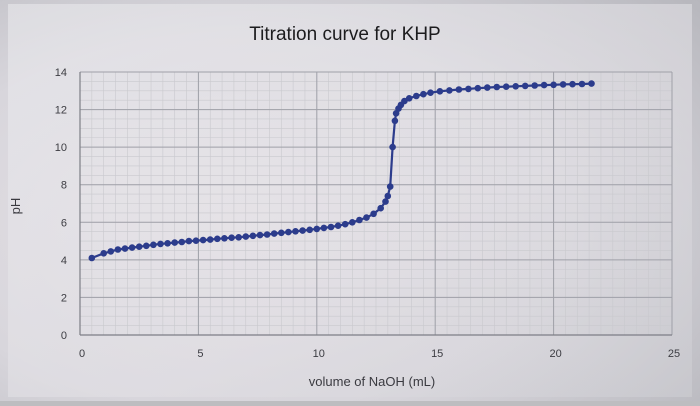 The width and height of the screenshot is (700, 406). Describe the element at coordinates (64, 186) in the screenshot. I see `y-tick-label: 8` at that location.